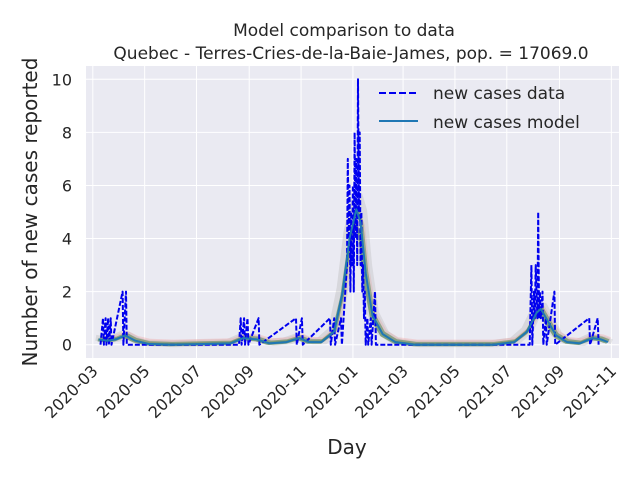  I want to click on x-tick-label: 2021-09, so click(538, 391).